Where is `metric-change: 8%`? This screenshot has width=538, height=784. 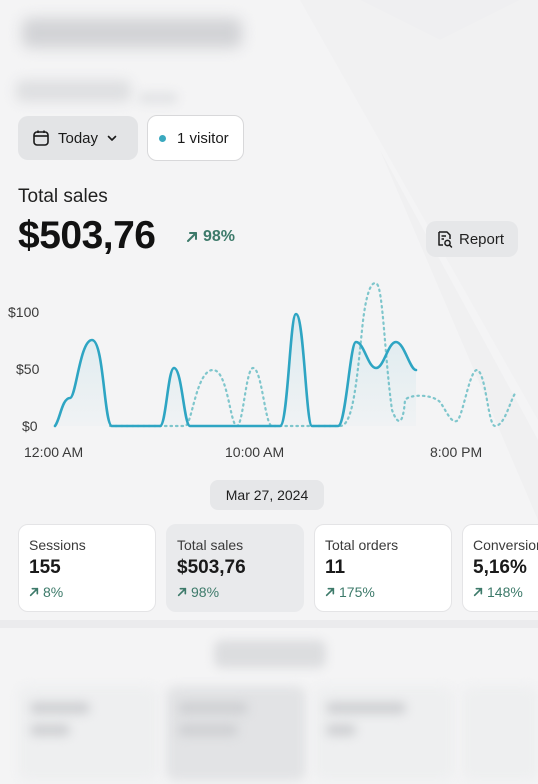 metric-change: 8% is located at coordinates (92, 592).